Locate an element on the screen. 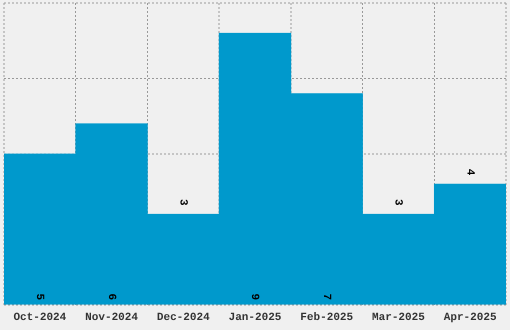 The height and width of the screenshot is (330, 510). x-tick-label: Mar-2025 is located at coordinates (399, 318).